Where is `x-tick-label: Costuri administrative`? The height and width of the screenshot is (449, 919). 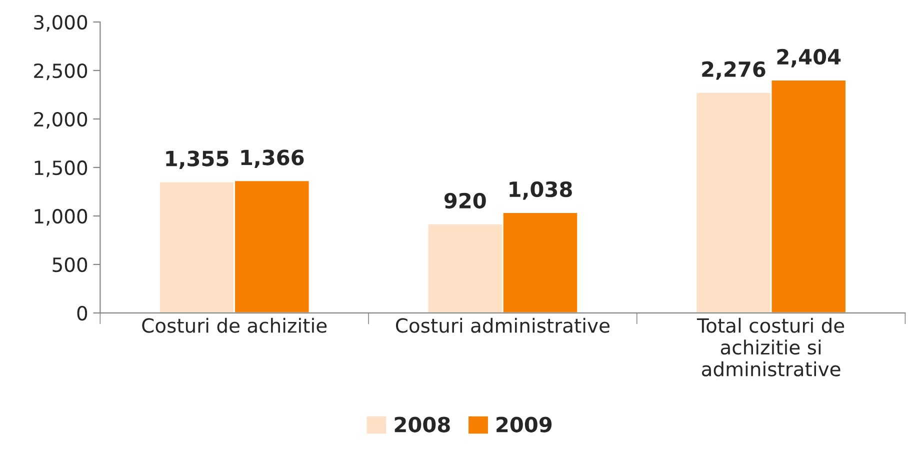
x-tick-label: Costuri administrative is located at coordinates (503, 325).